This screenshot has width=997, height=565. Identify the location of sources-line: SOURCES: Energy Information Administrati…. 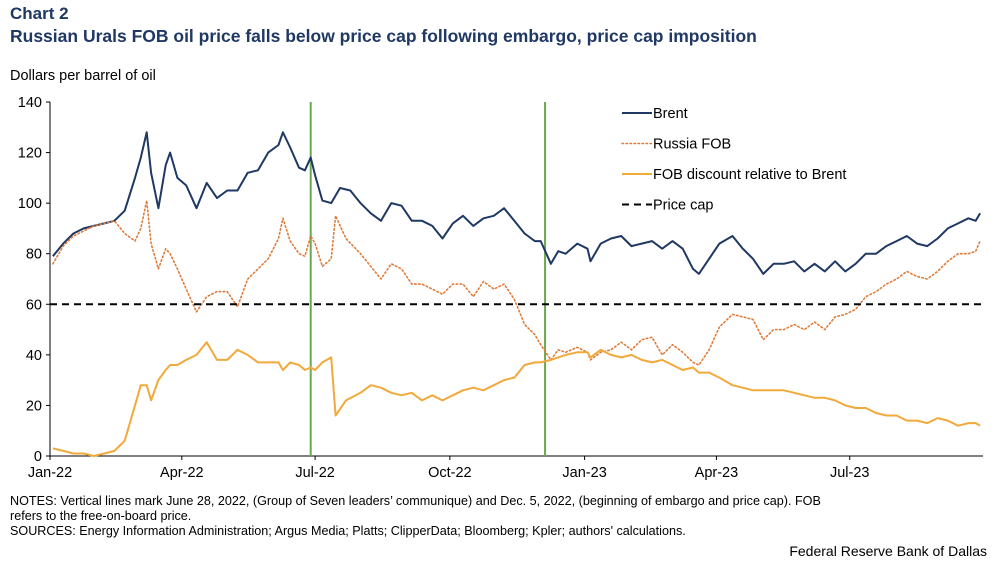
(348, 531).